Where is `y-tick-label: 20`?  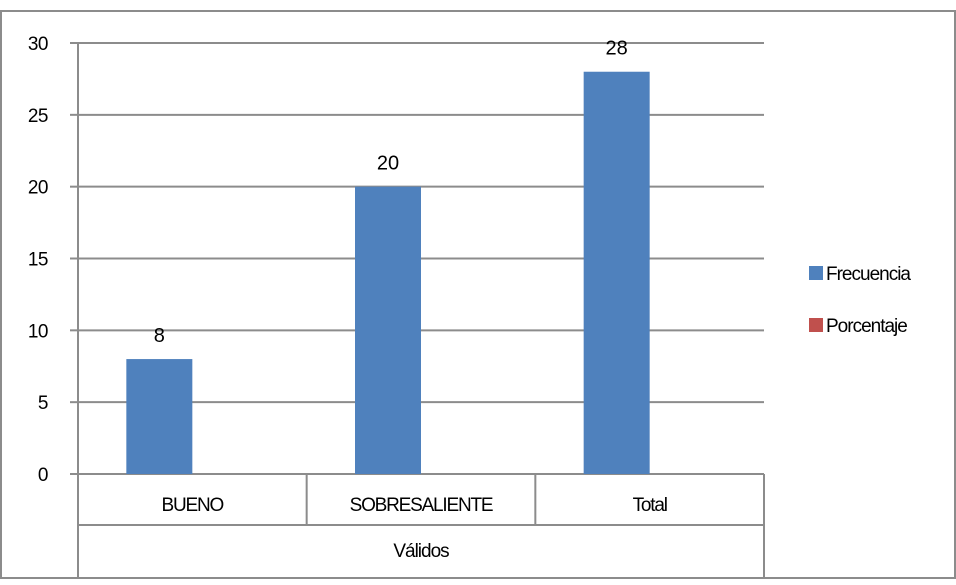
y-tick-label: 20 is located at coordinates (38, 188).